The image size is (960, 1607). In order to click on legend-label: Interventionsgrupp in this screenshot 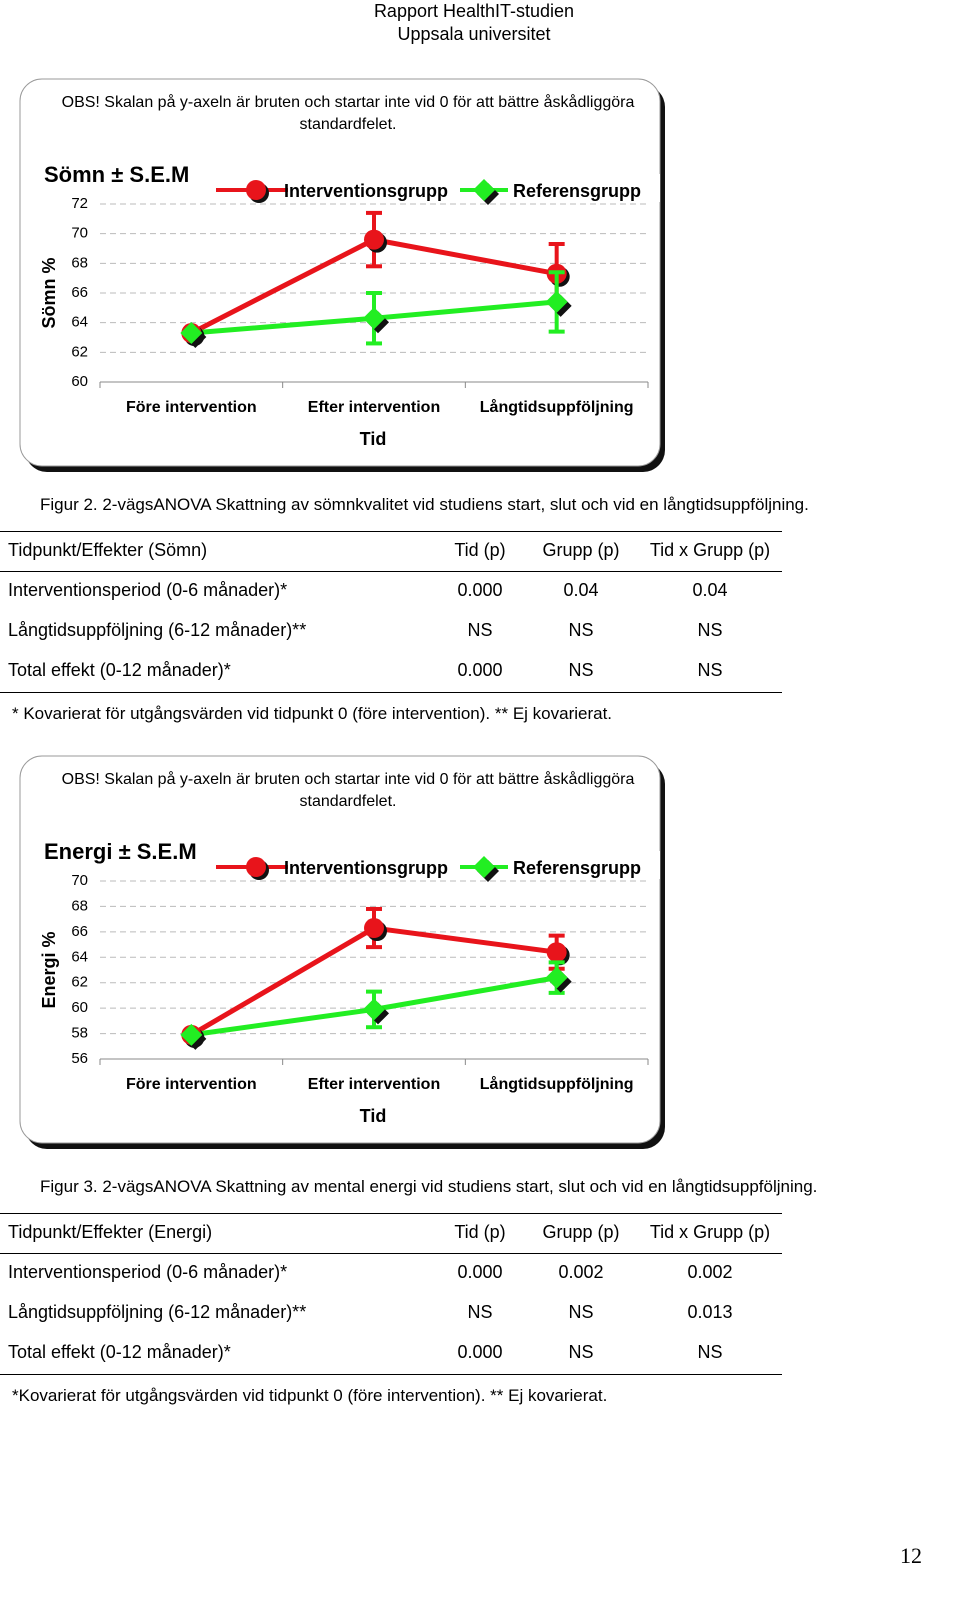, I will do `click(366, 191)`.